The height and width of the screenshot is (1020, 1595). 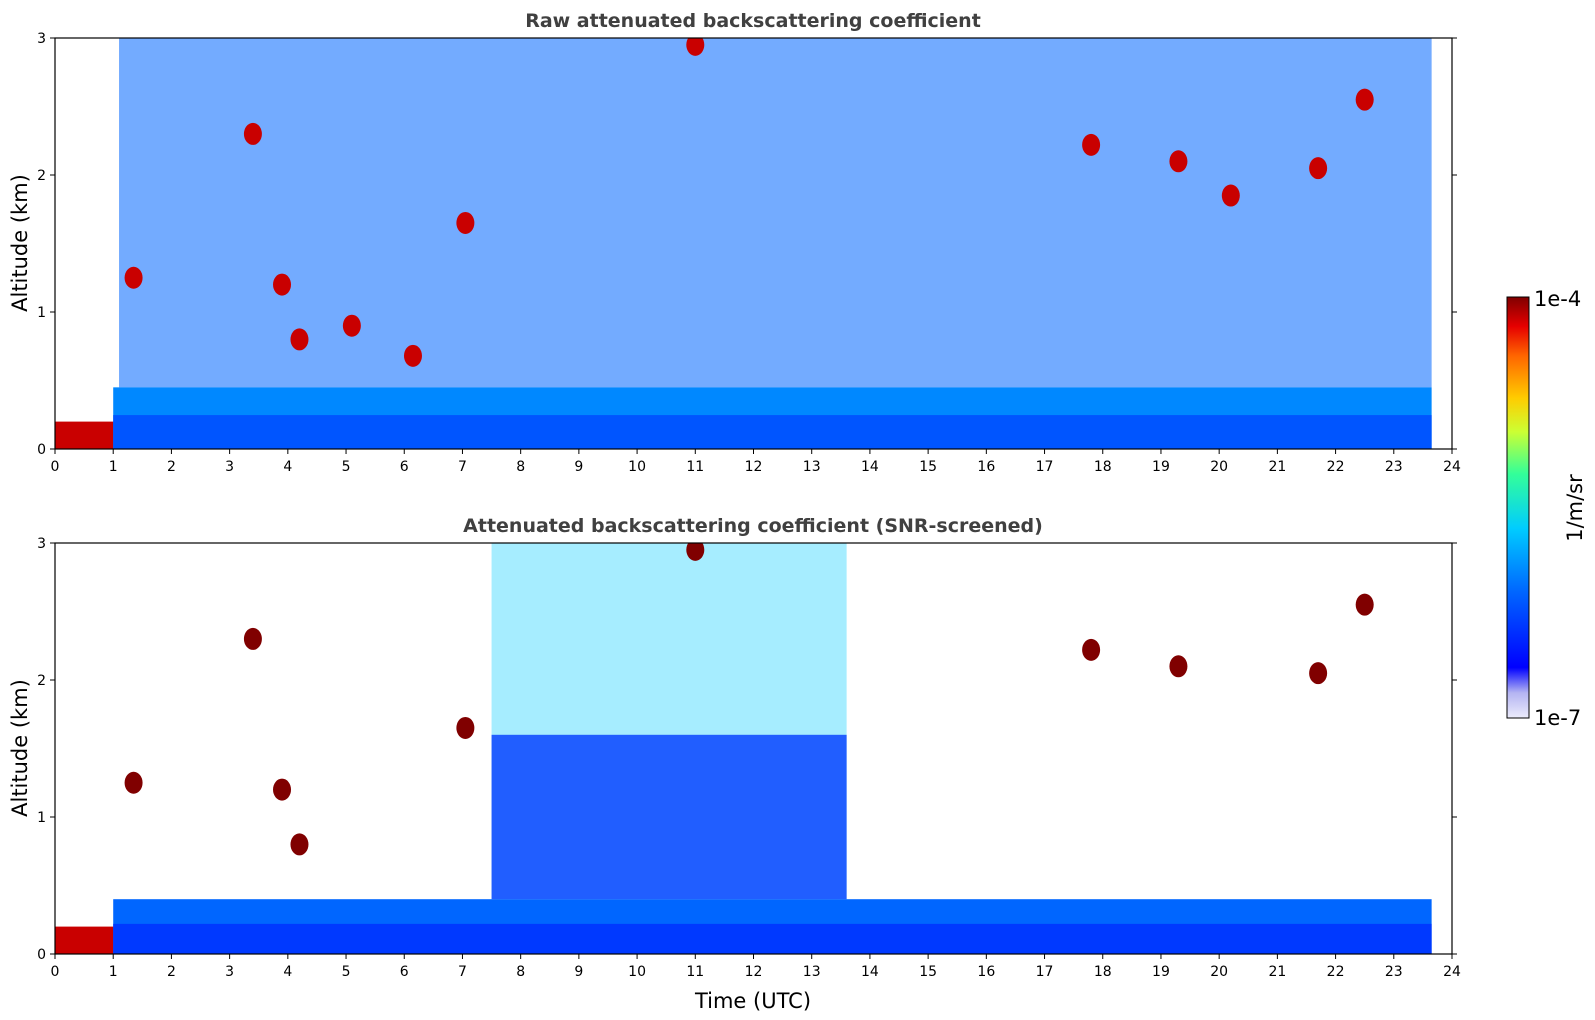 What do you see at coordinates (1557, 718) in the screenshot?
I see `colorbar-min-label: 1e-7` at bounding box center [1557, 718].